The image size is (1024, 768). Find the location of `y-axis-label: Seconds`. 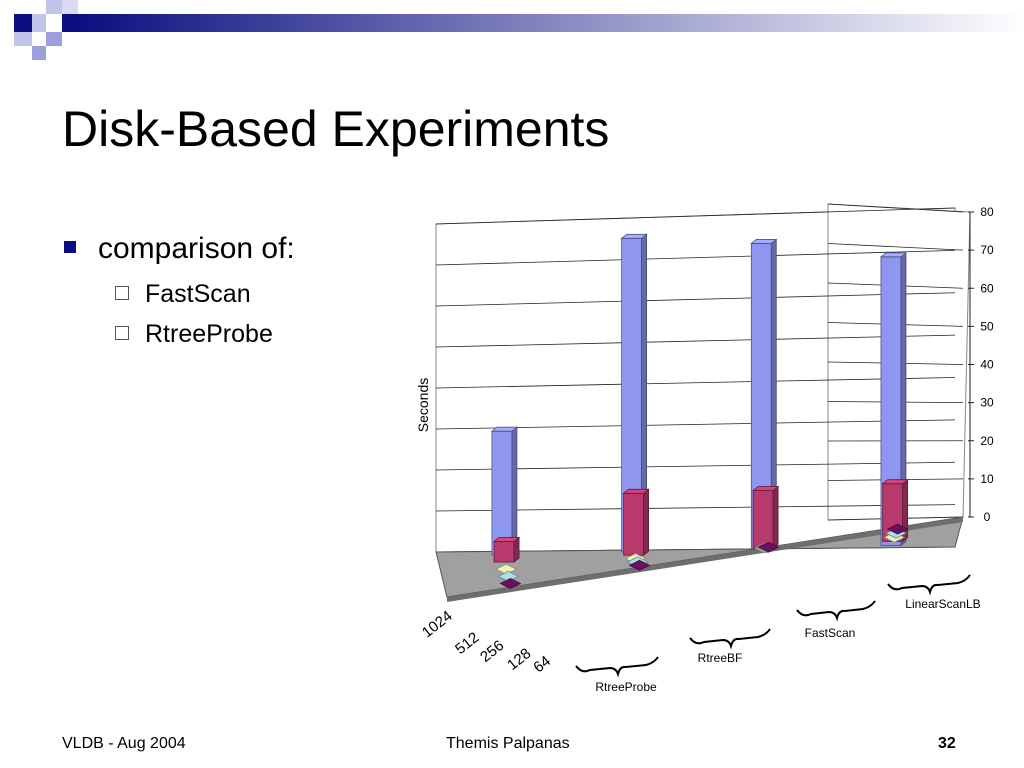

y-axis-label: Seconds is located at coordinates (423, 405).